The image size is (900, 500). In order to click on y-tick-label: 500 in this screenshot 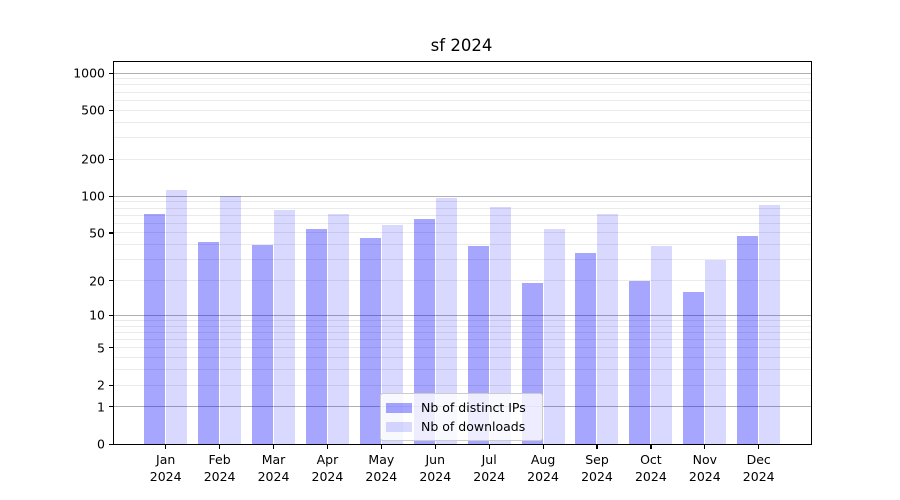, I will do `click(93, 110)`.